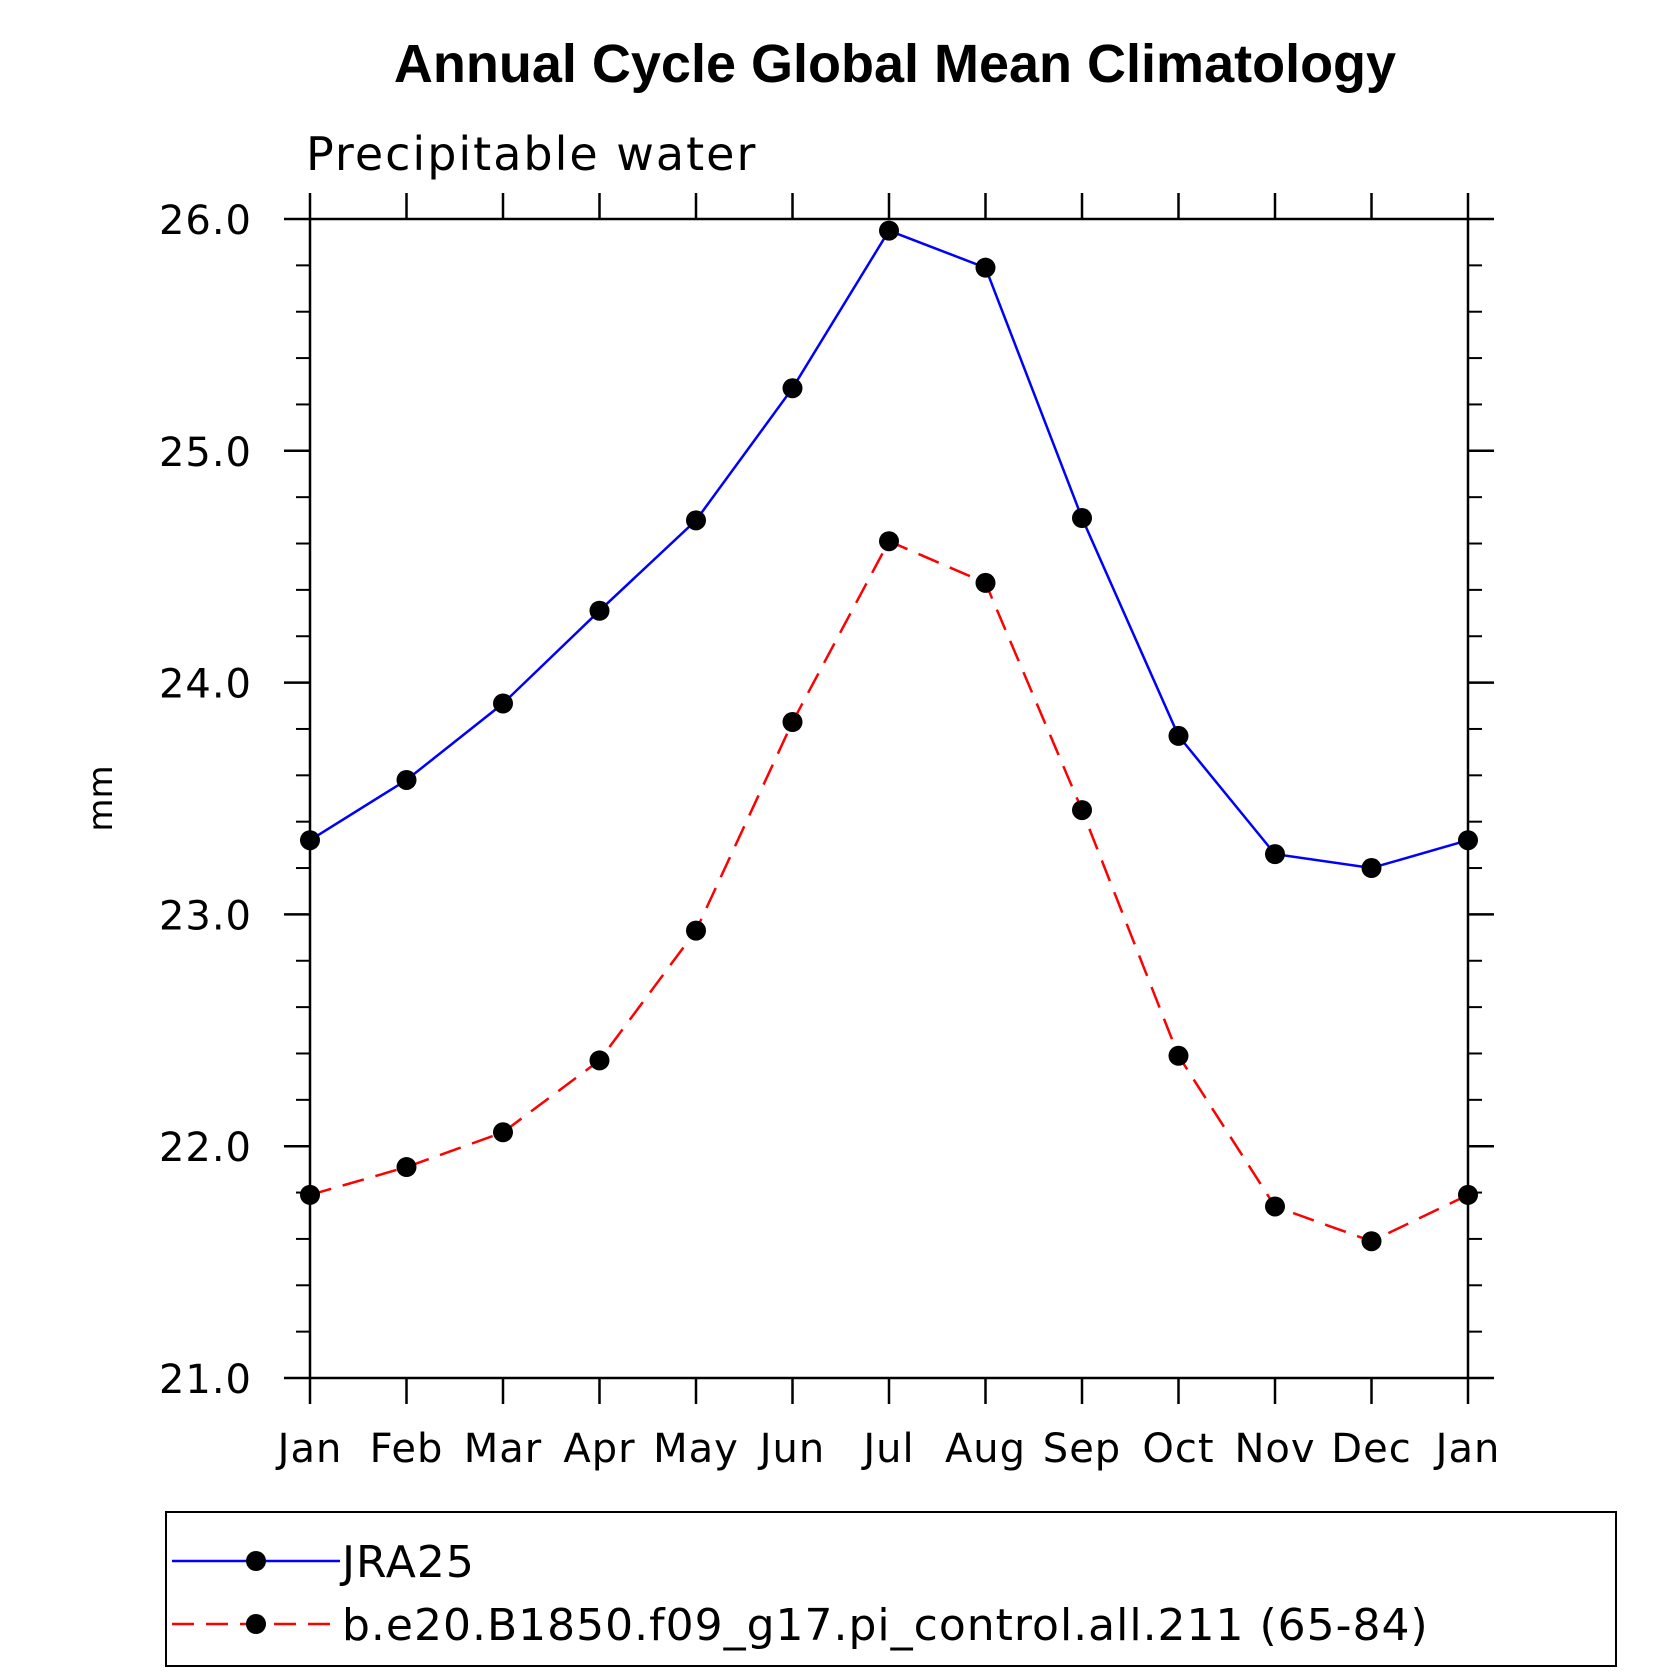 The width and height of the screenshot is (1680, 1680). What do you see at coordinates (205, 916) in the screenshot?
I see `y-tick-label: 23.0` at bounding box center [205, 916].